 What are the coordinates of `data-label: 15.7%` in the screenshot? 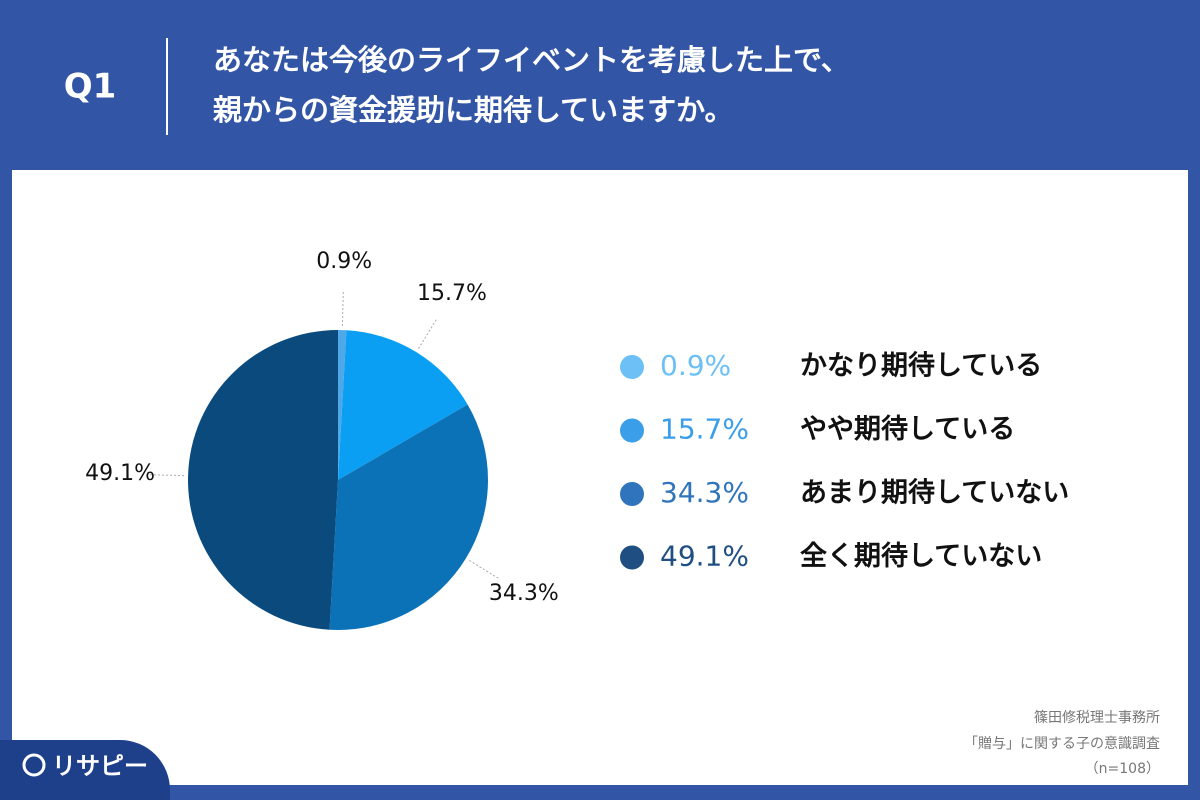 It's located at (452, 293).